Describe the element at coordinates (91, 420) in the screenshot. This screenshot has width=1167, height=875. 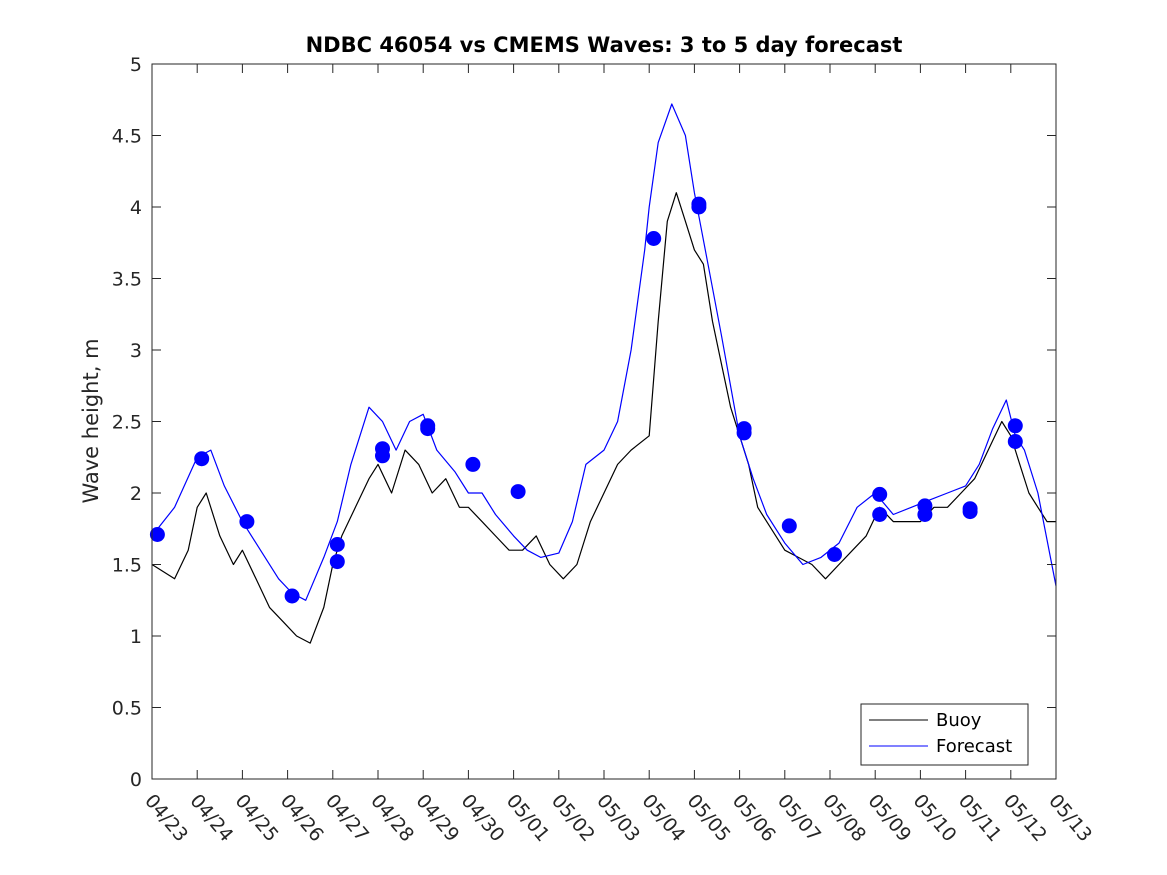
I see `y-axis-label: Wave height, m` at that location.